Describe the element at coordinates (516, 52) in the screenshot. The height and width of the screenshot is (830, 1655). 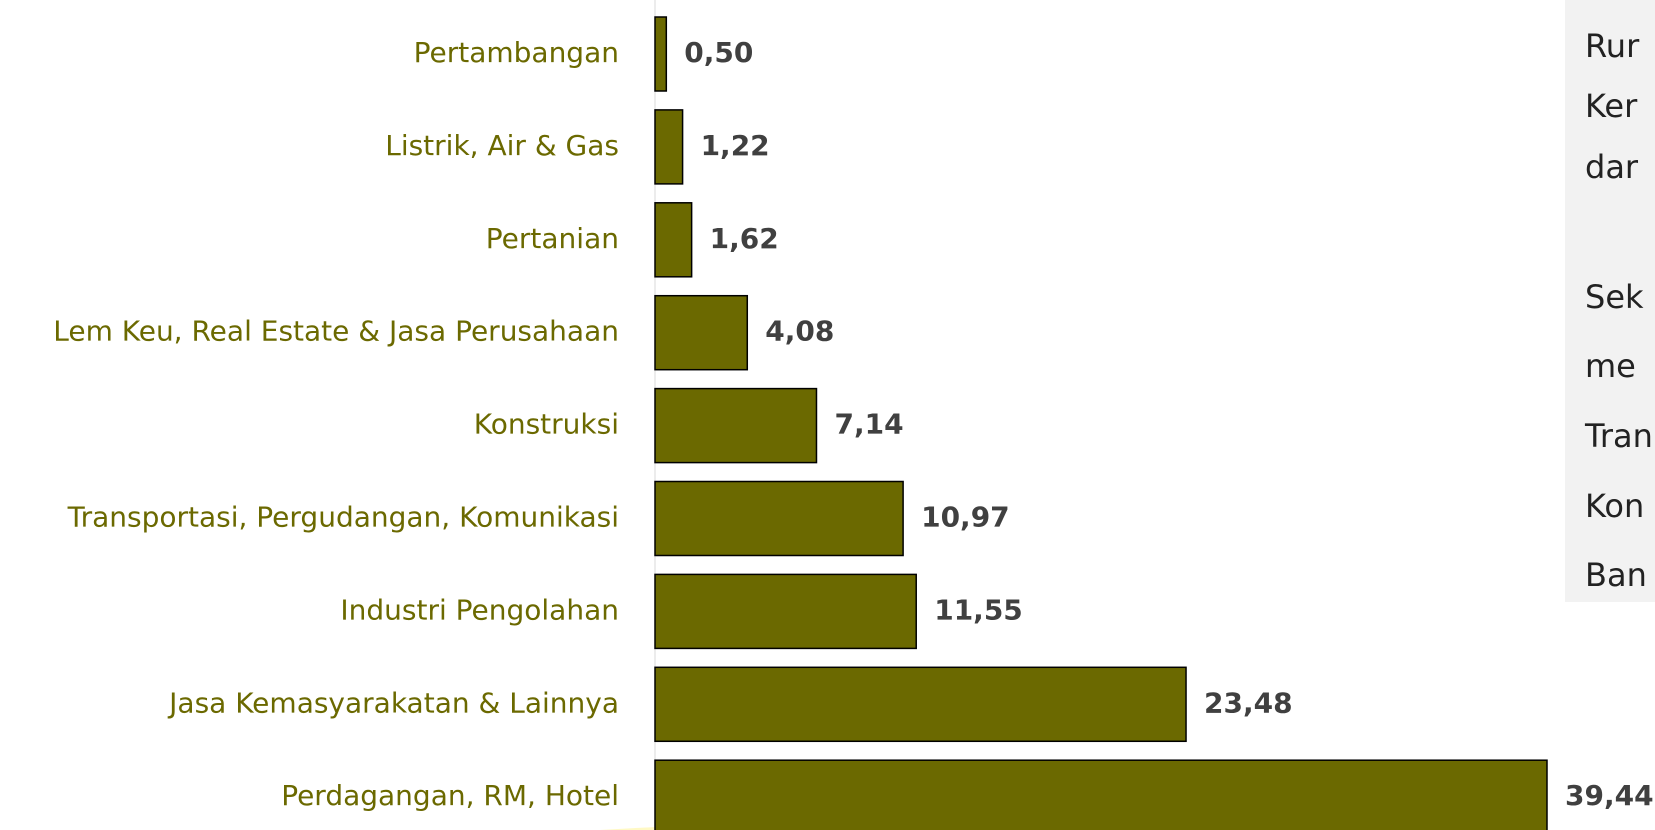
I see `category-label: Pertambangan` at that location.